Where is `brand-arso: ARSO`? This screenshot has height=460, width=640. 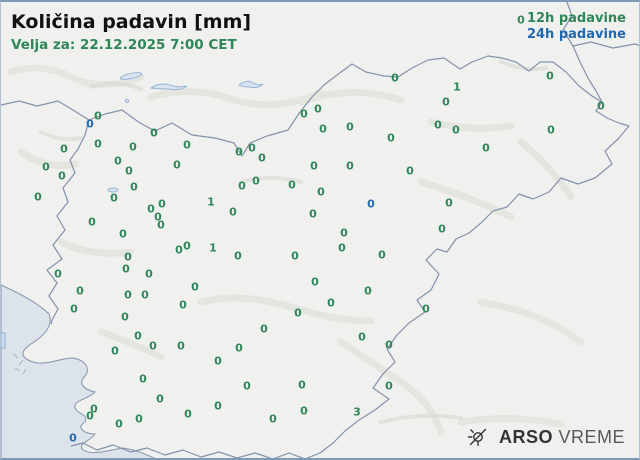 brand-arso: ARSO is located at coordinates (525, 437).